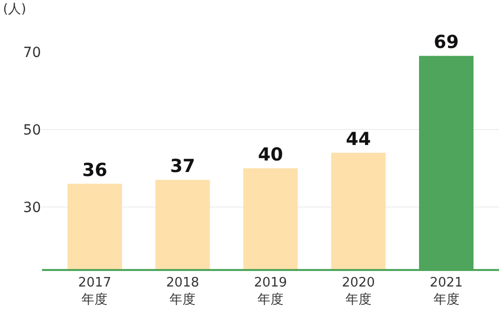 Image resolution: width=501 pixels, height=327 pixels. Describe the element at coordinates (32, 208) in the screenshot. I see `y-tick-label: 30` at that location.